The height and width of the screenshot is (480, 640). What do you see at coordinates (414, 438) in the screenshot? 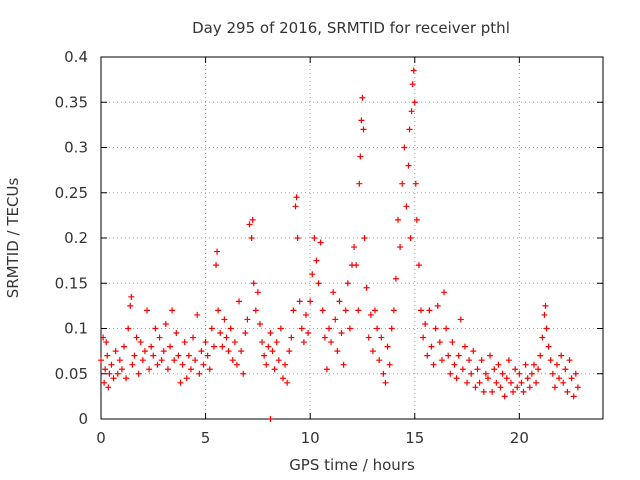
I see `x-tick-label: 15` at bounding box center [414, 438].